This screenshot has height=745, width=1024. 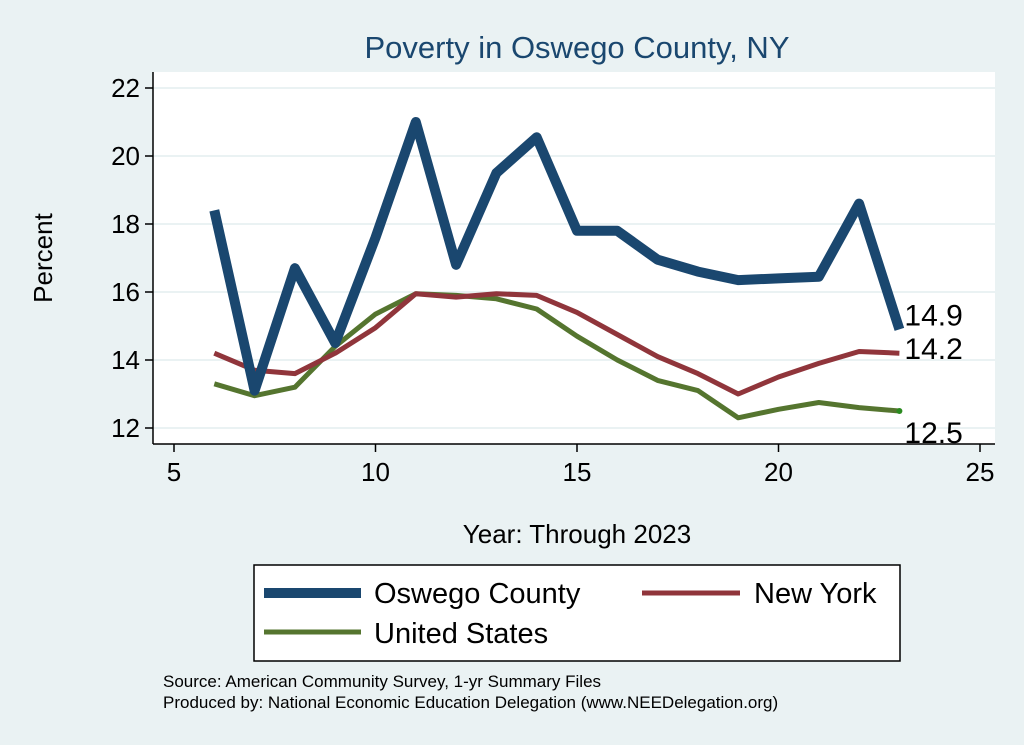 What do you see at coordinates (375, 472) in the screenshot?
I see `x-tick-label-10: 10` at bounding box center [375, 472].